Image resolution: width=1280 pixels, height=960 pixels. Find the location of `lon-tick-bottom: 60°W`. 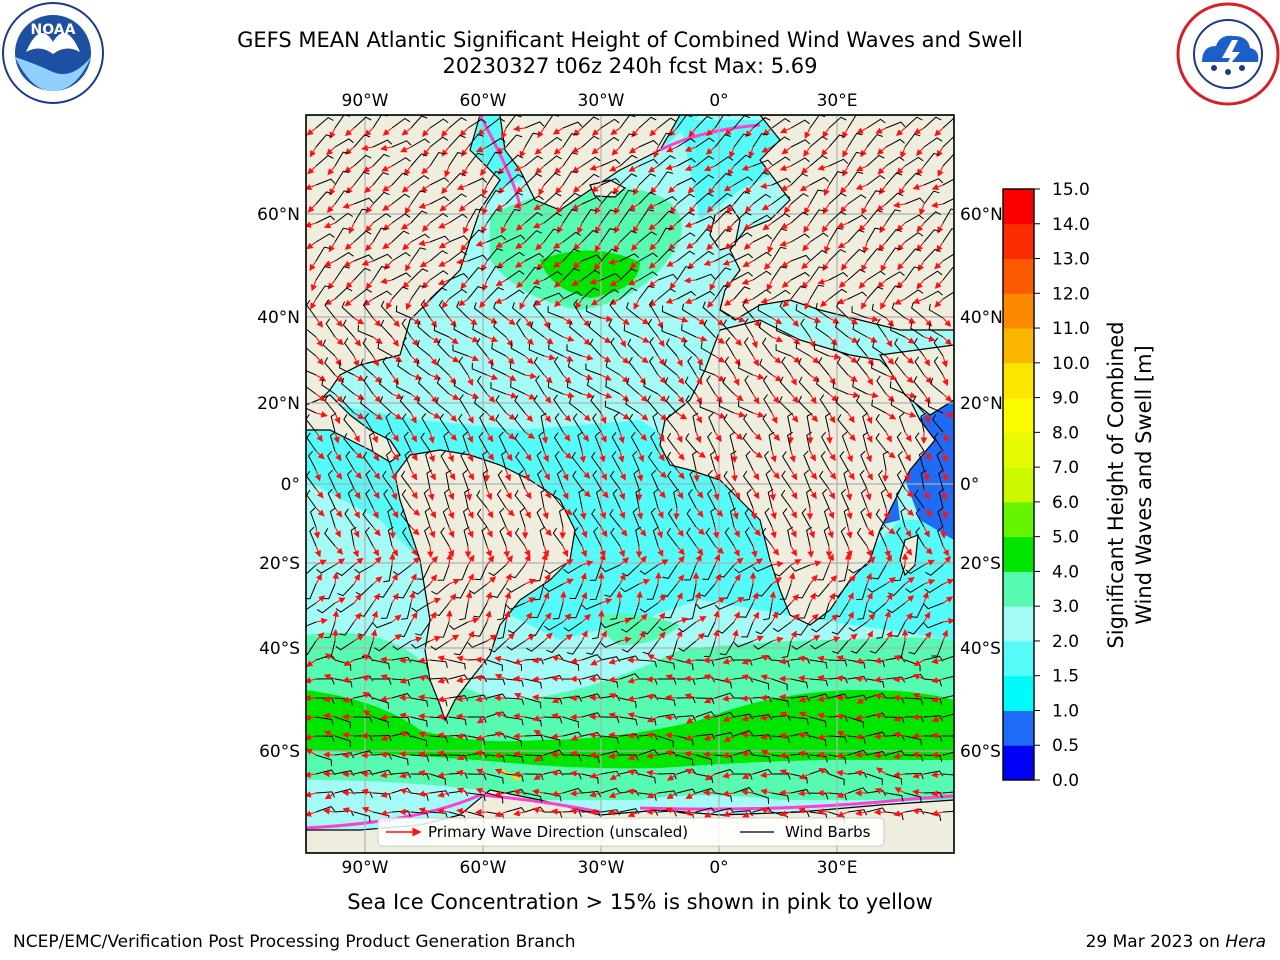

lon-tick-bottom: 60°W is located at coordinates (483, 868).